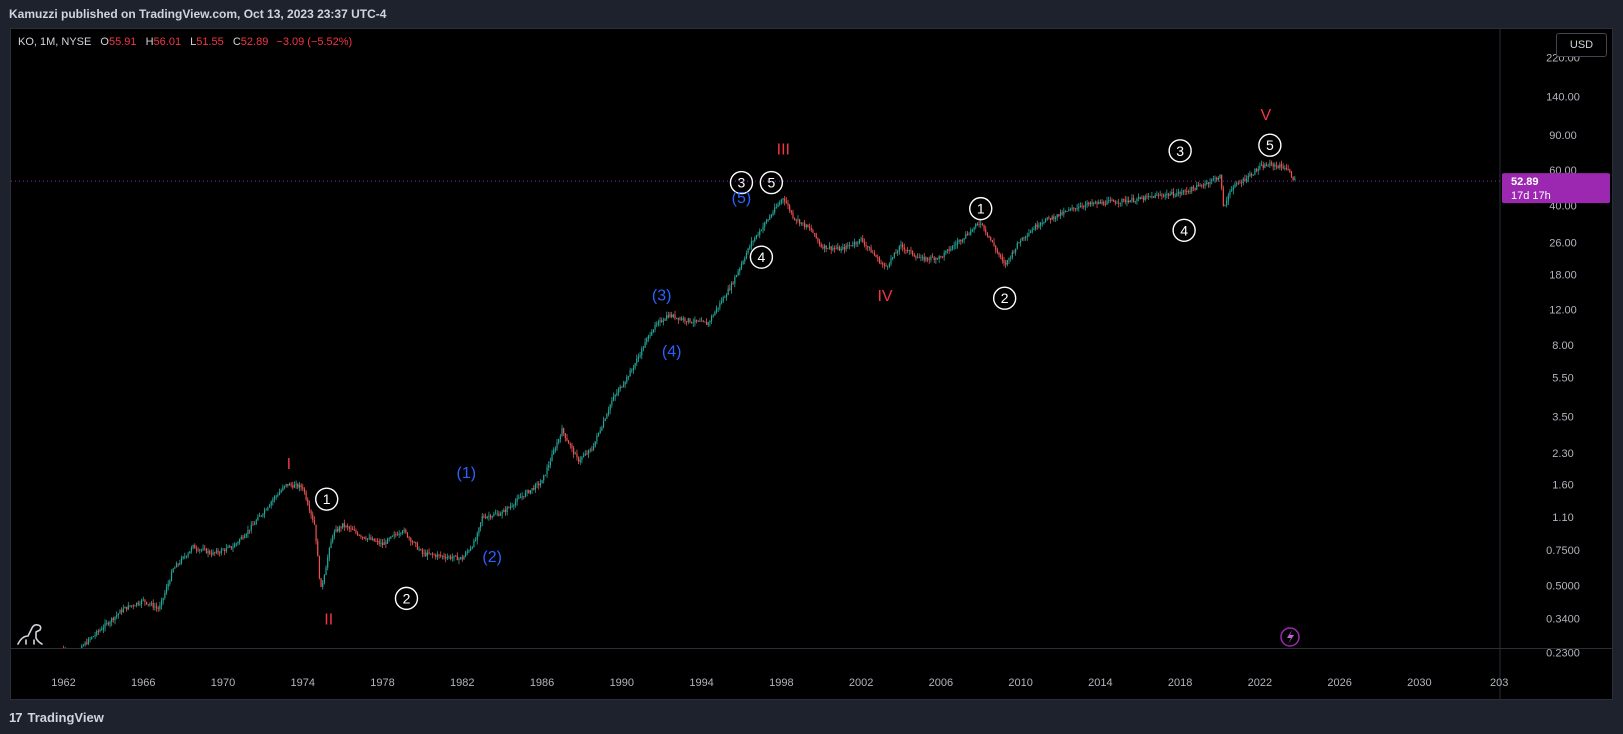 This screenshot has height=734, width=1623. I want to click on footer-brand: TradingView, so click(65, 717).